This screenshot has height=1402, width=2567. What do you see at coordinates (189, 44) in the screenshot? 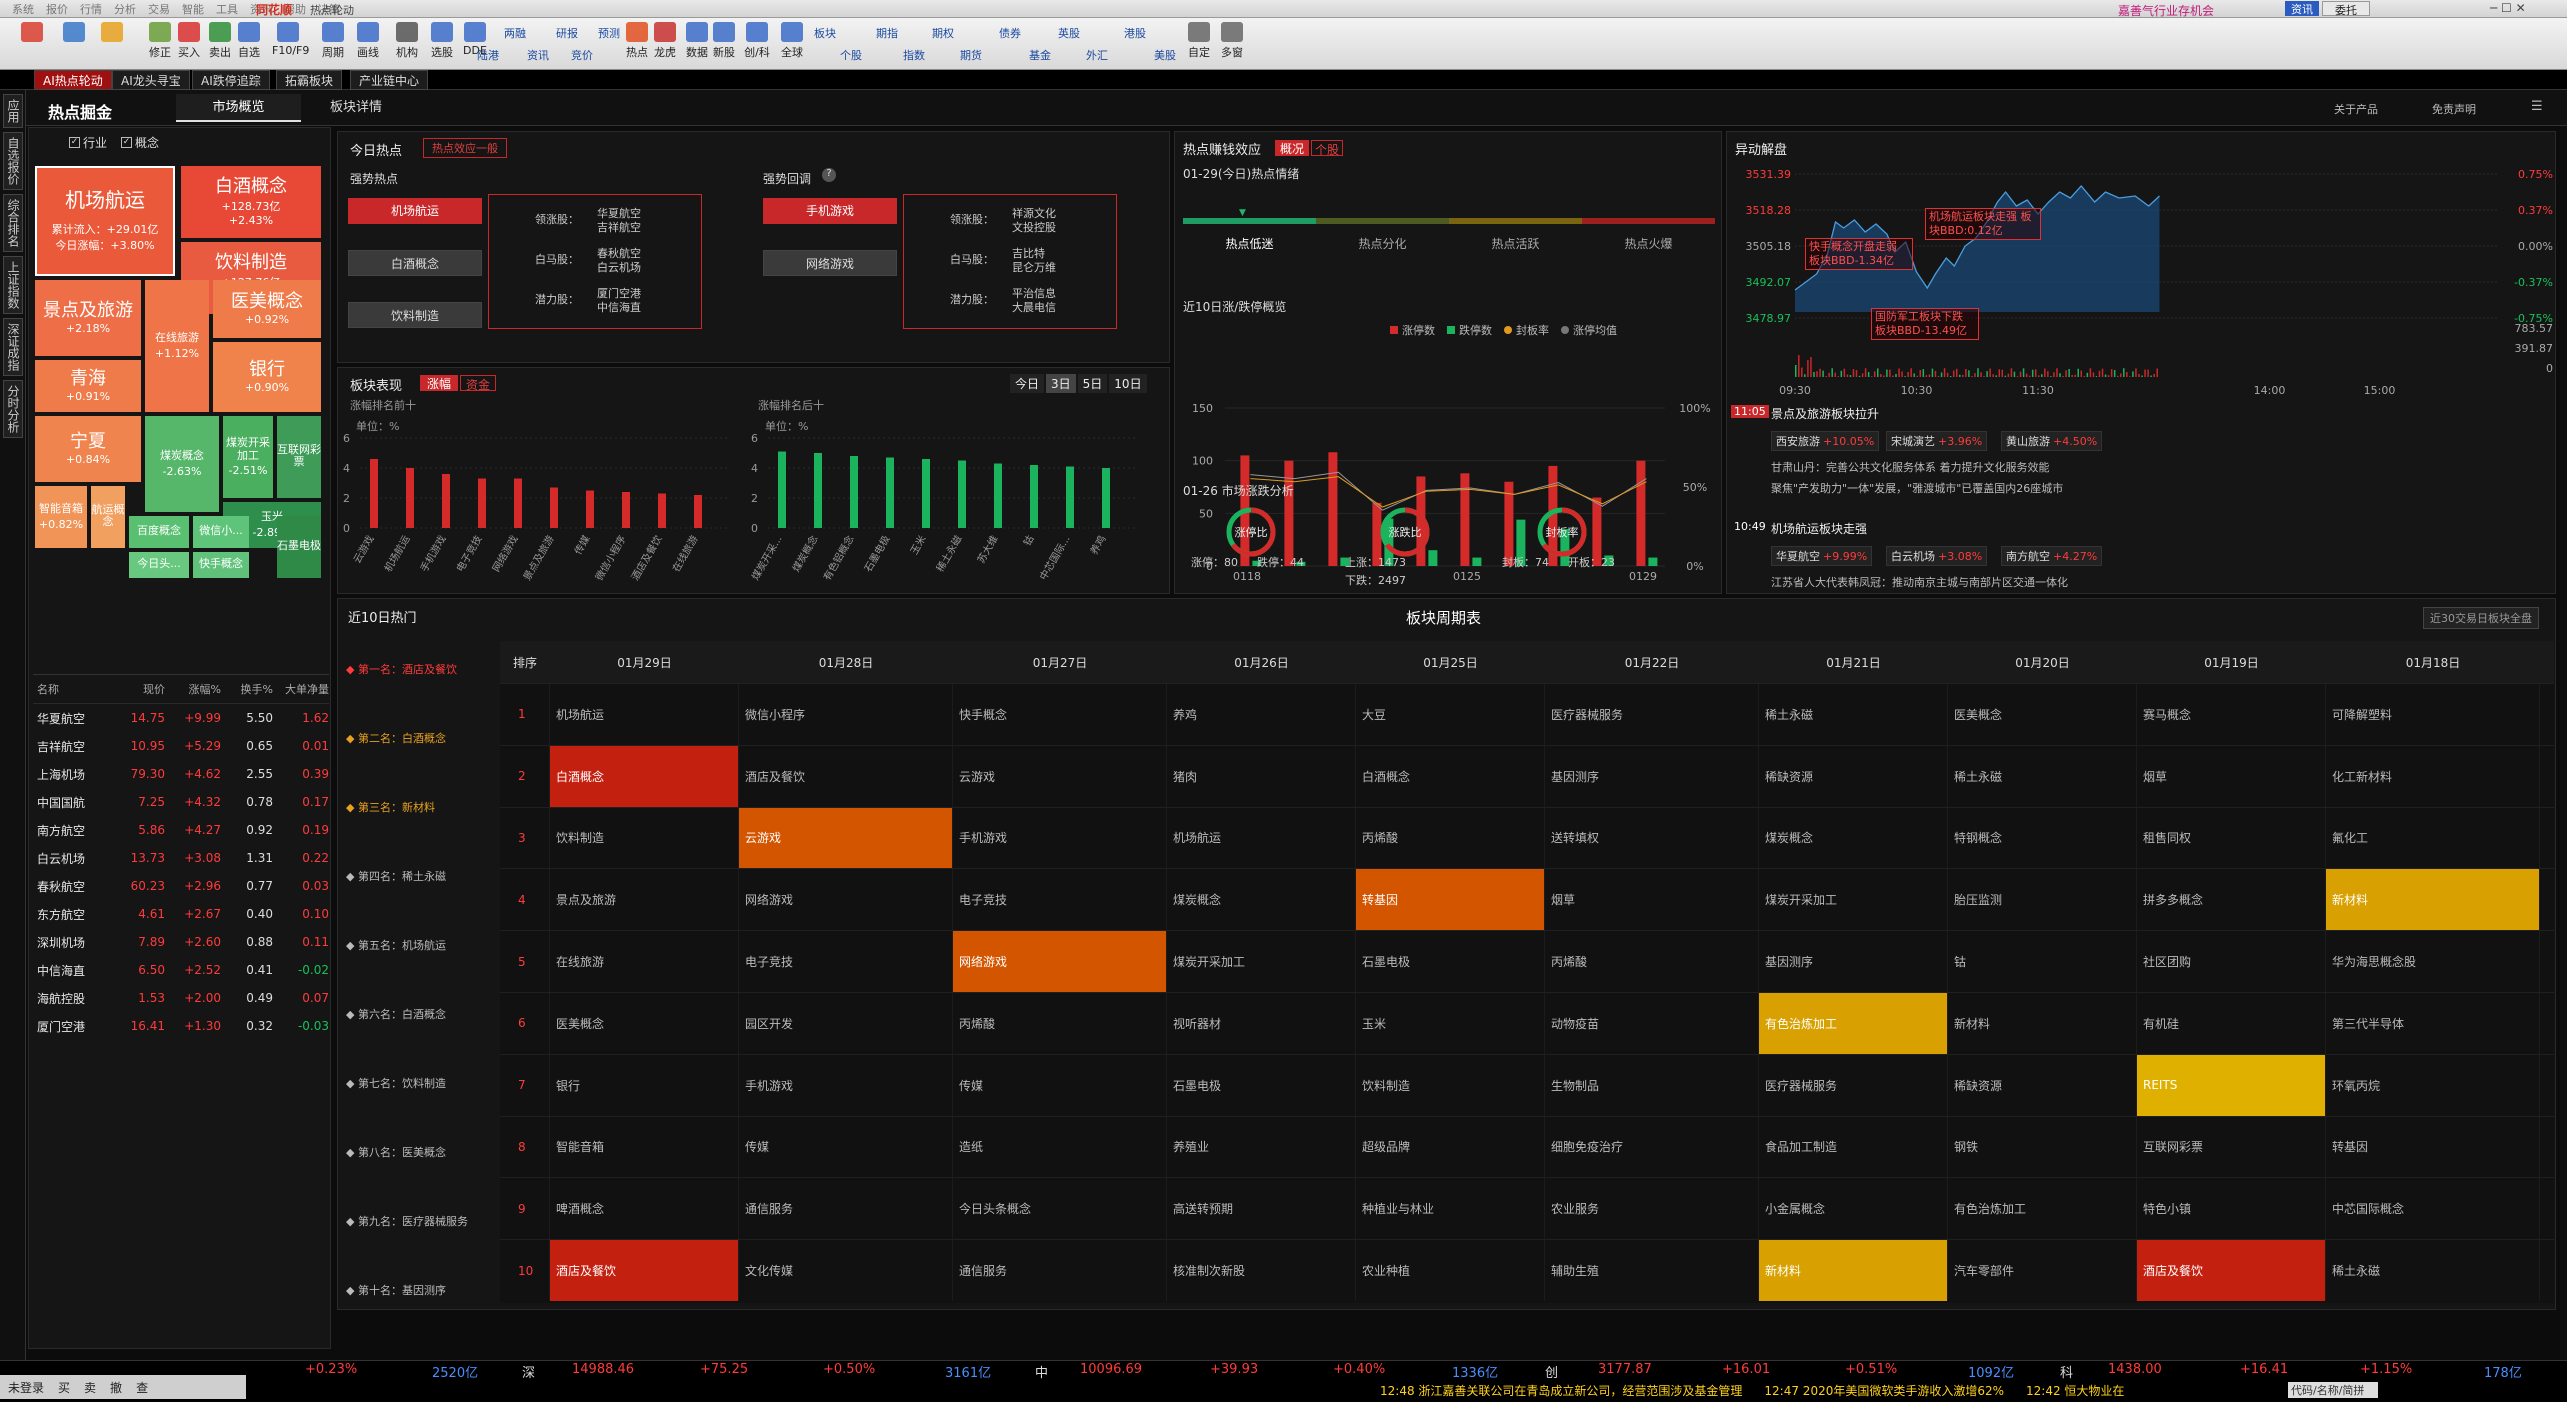
I see `toolbar-button: 买入` at bounding box center [189, 44].